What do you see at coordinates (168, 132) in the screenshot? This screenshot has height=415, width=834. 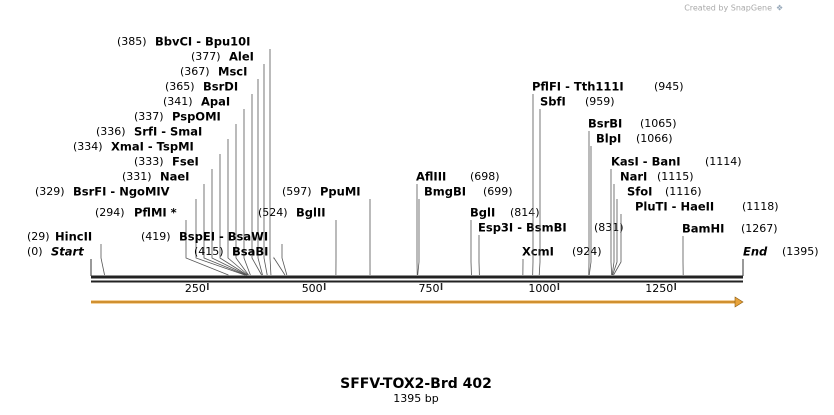 I see `site-name: SrfI - SmaI` at bounding box center [168, 132].